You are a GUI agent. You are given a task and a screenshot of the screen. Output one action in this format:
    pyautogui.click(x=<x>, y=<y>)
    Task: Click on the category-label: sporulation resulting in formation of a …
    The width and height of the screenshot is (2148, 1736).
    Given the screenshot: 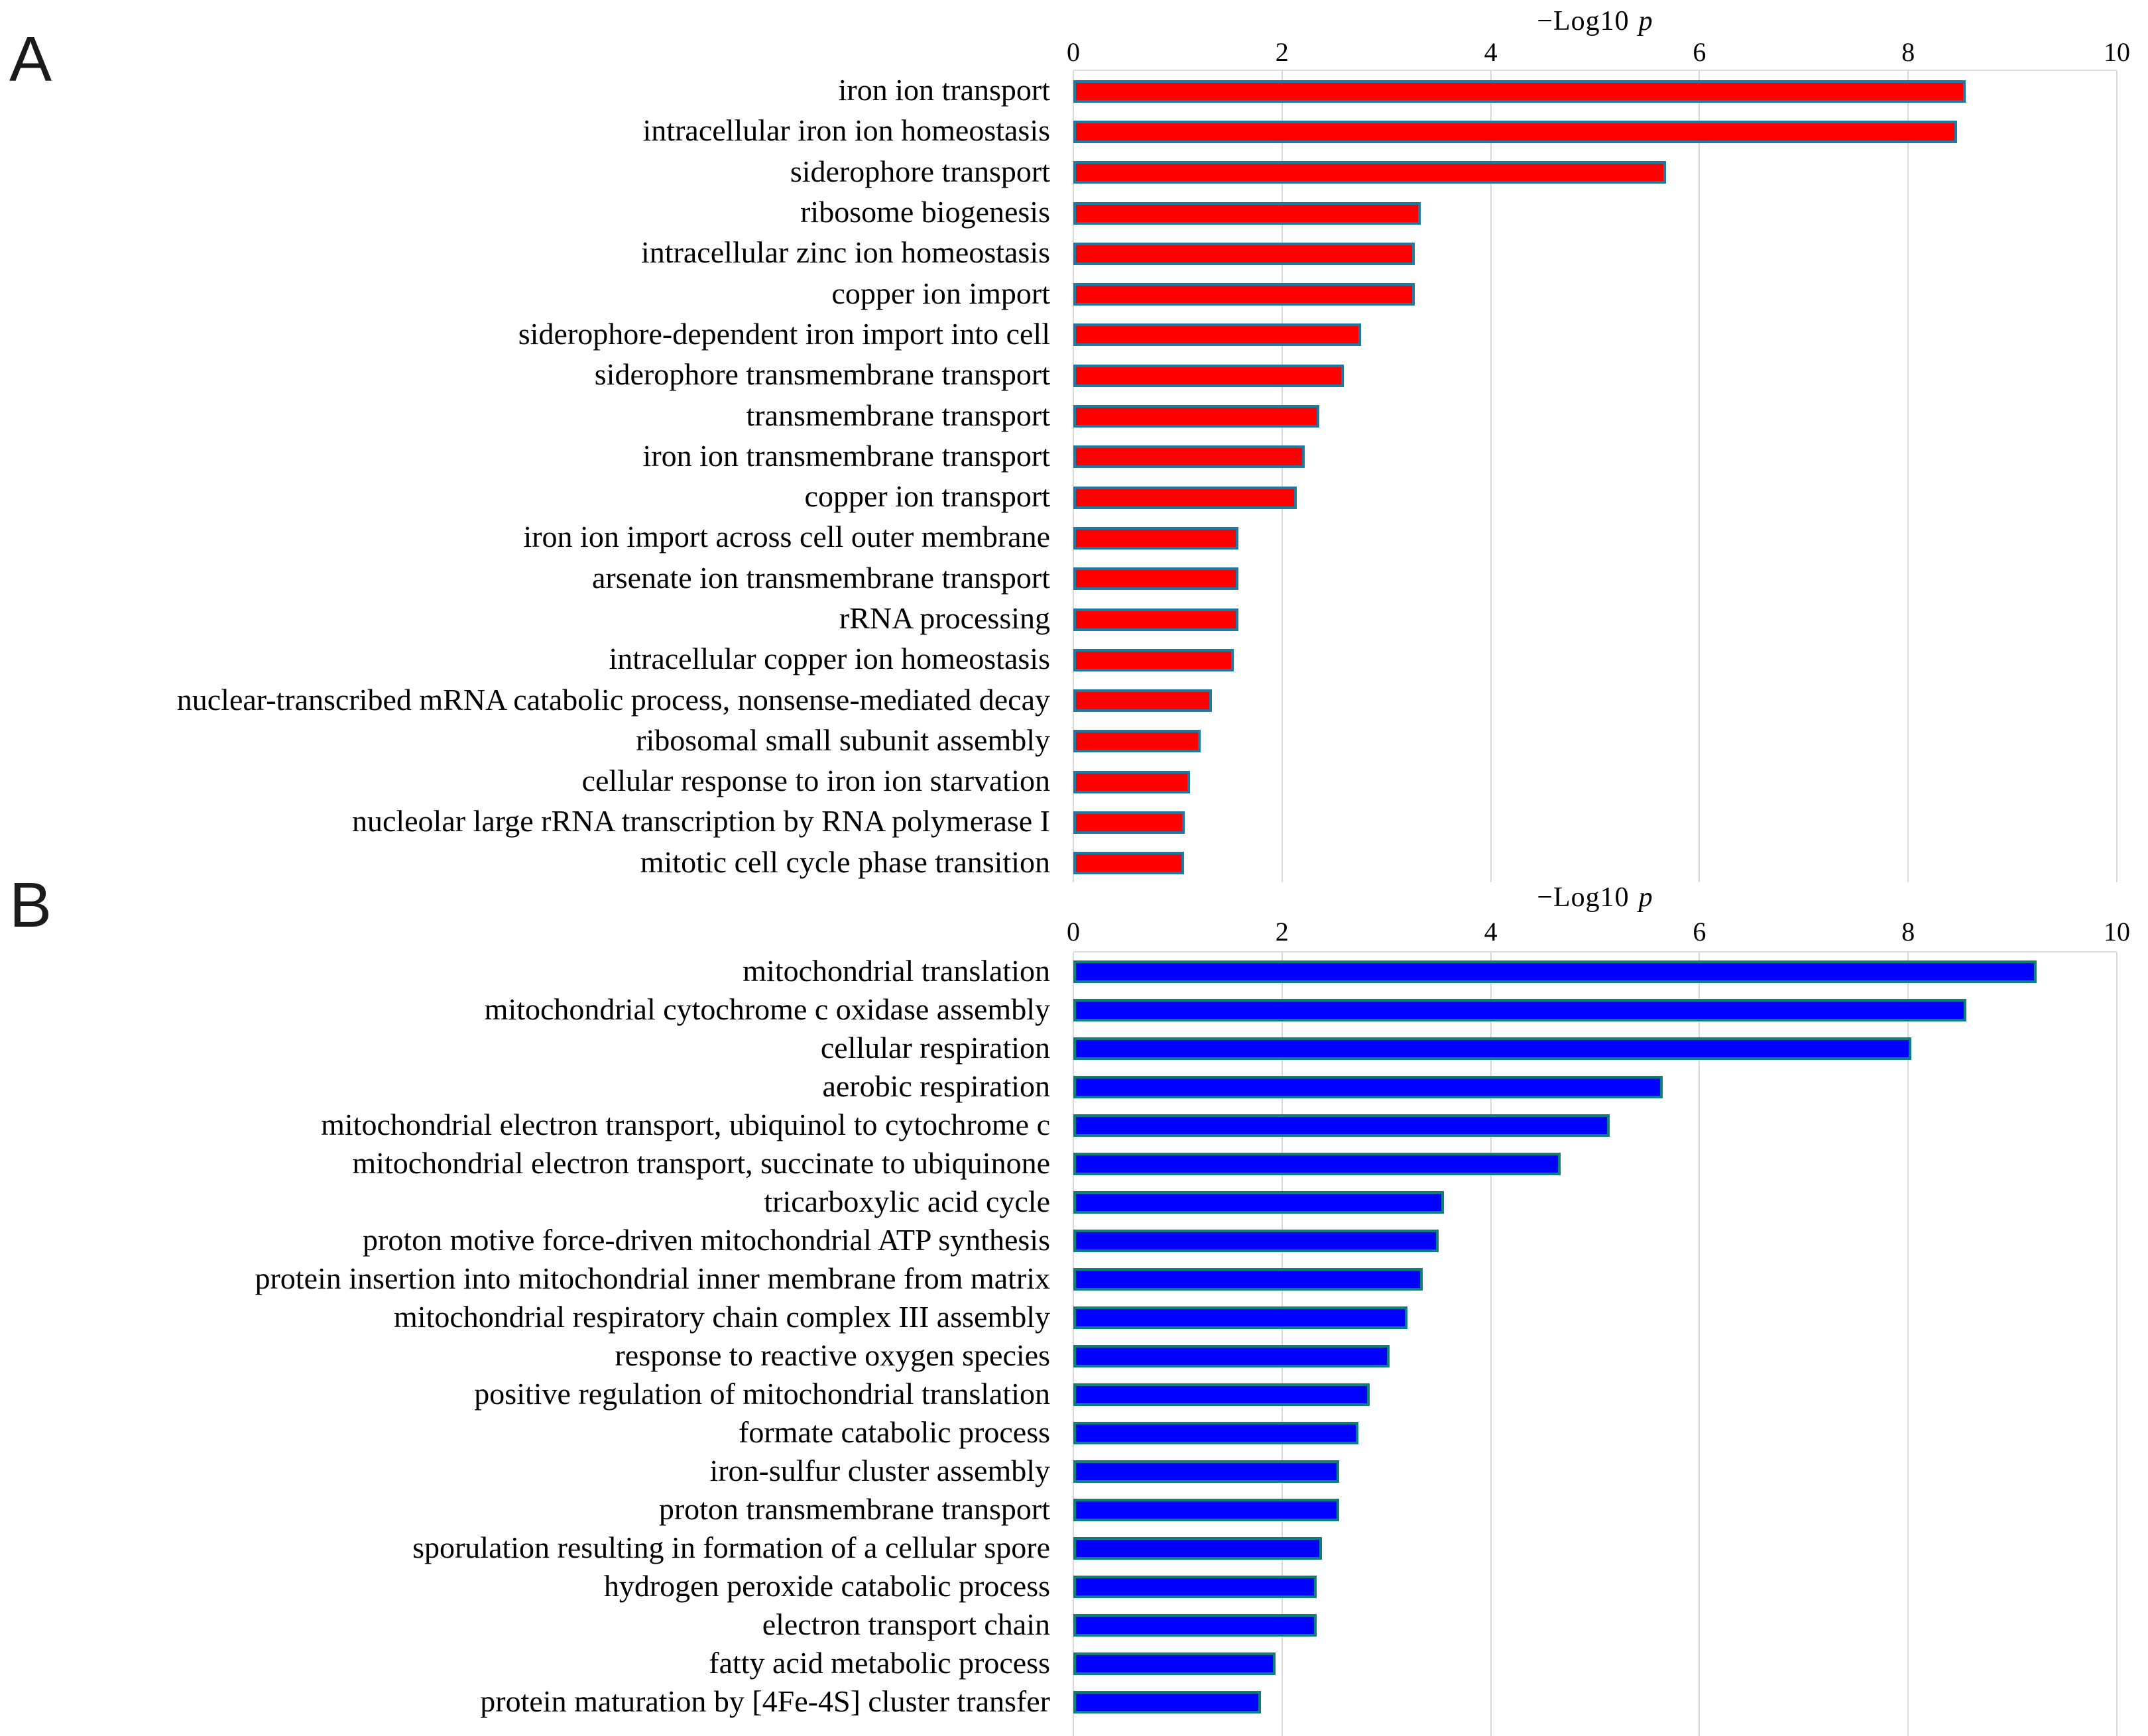 What is the action you would take?
    pyautogui.click(x=731, y=1547)
    